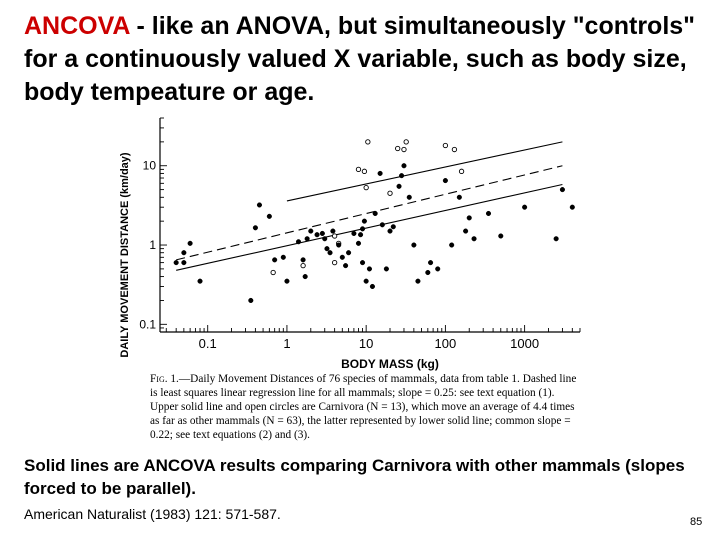  What do you see at coordinates (147, 324) in the screenshot?
I see `y-tick-label: 0.1` at bounding box center [147, 324].